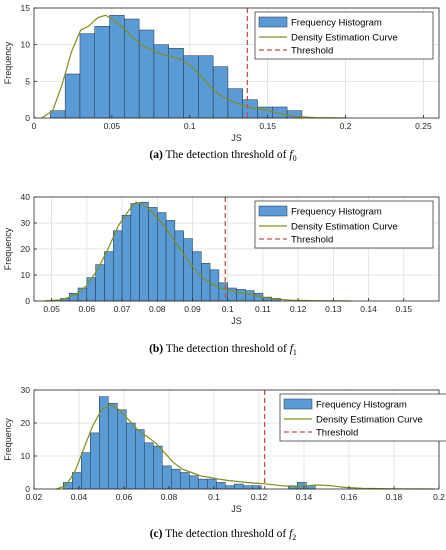 Image resolution: width=446 pixels, height=550 pixels. I want to click on caption: (b) The detection threshold of f1, so click(223, 350).